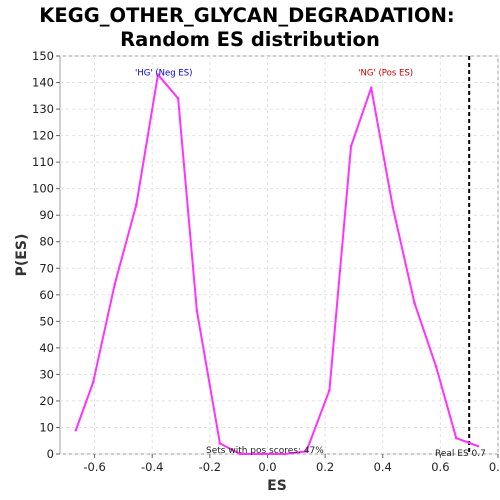  I want to click on y-tick-label: 40, so click(46, 348).